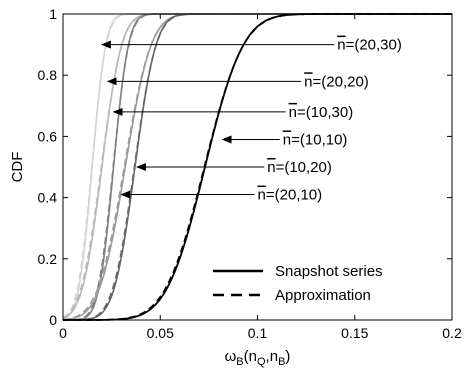 This screenshot has width=468, height=371. Describe the element at coordinates (48, 198) in the screenshot. I see `y-tick-label: 0.4` at that location.